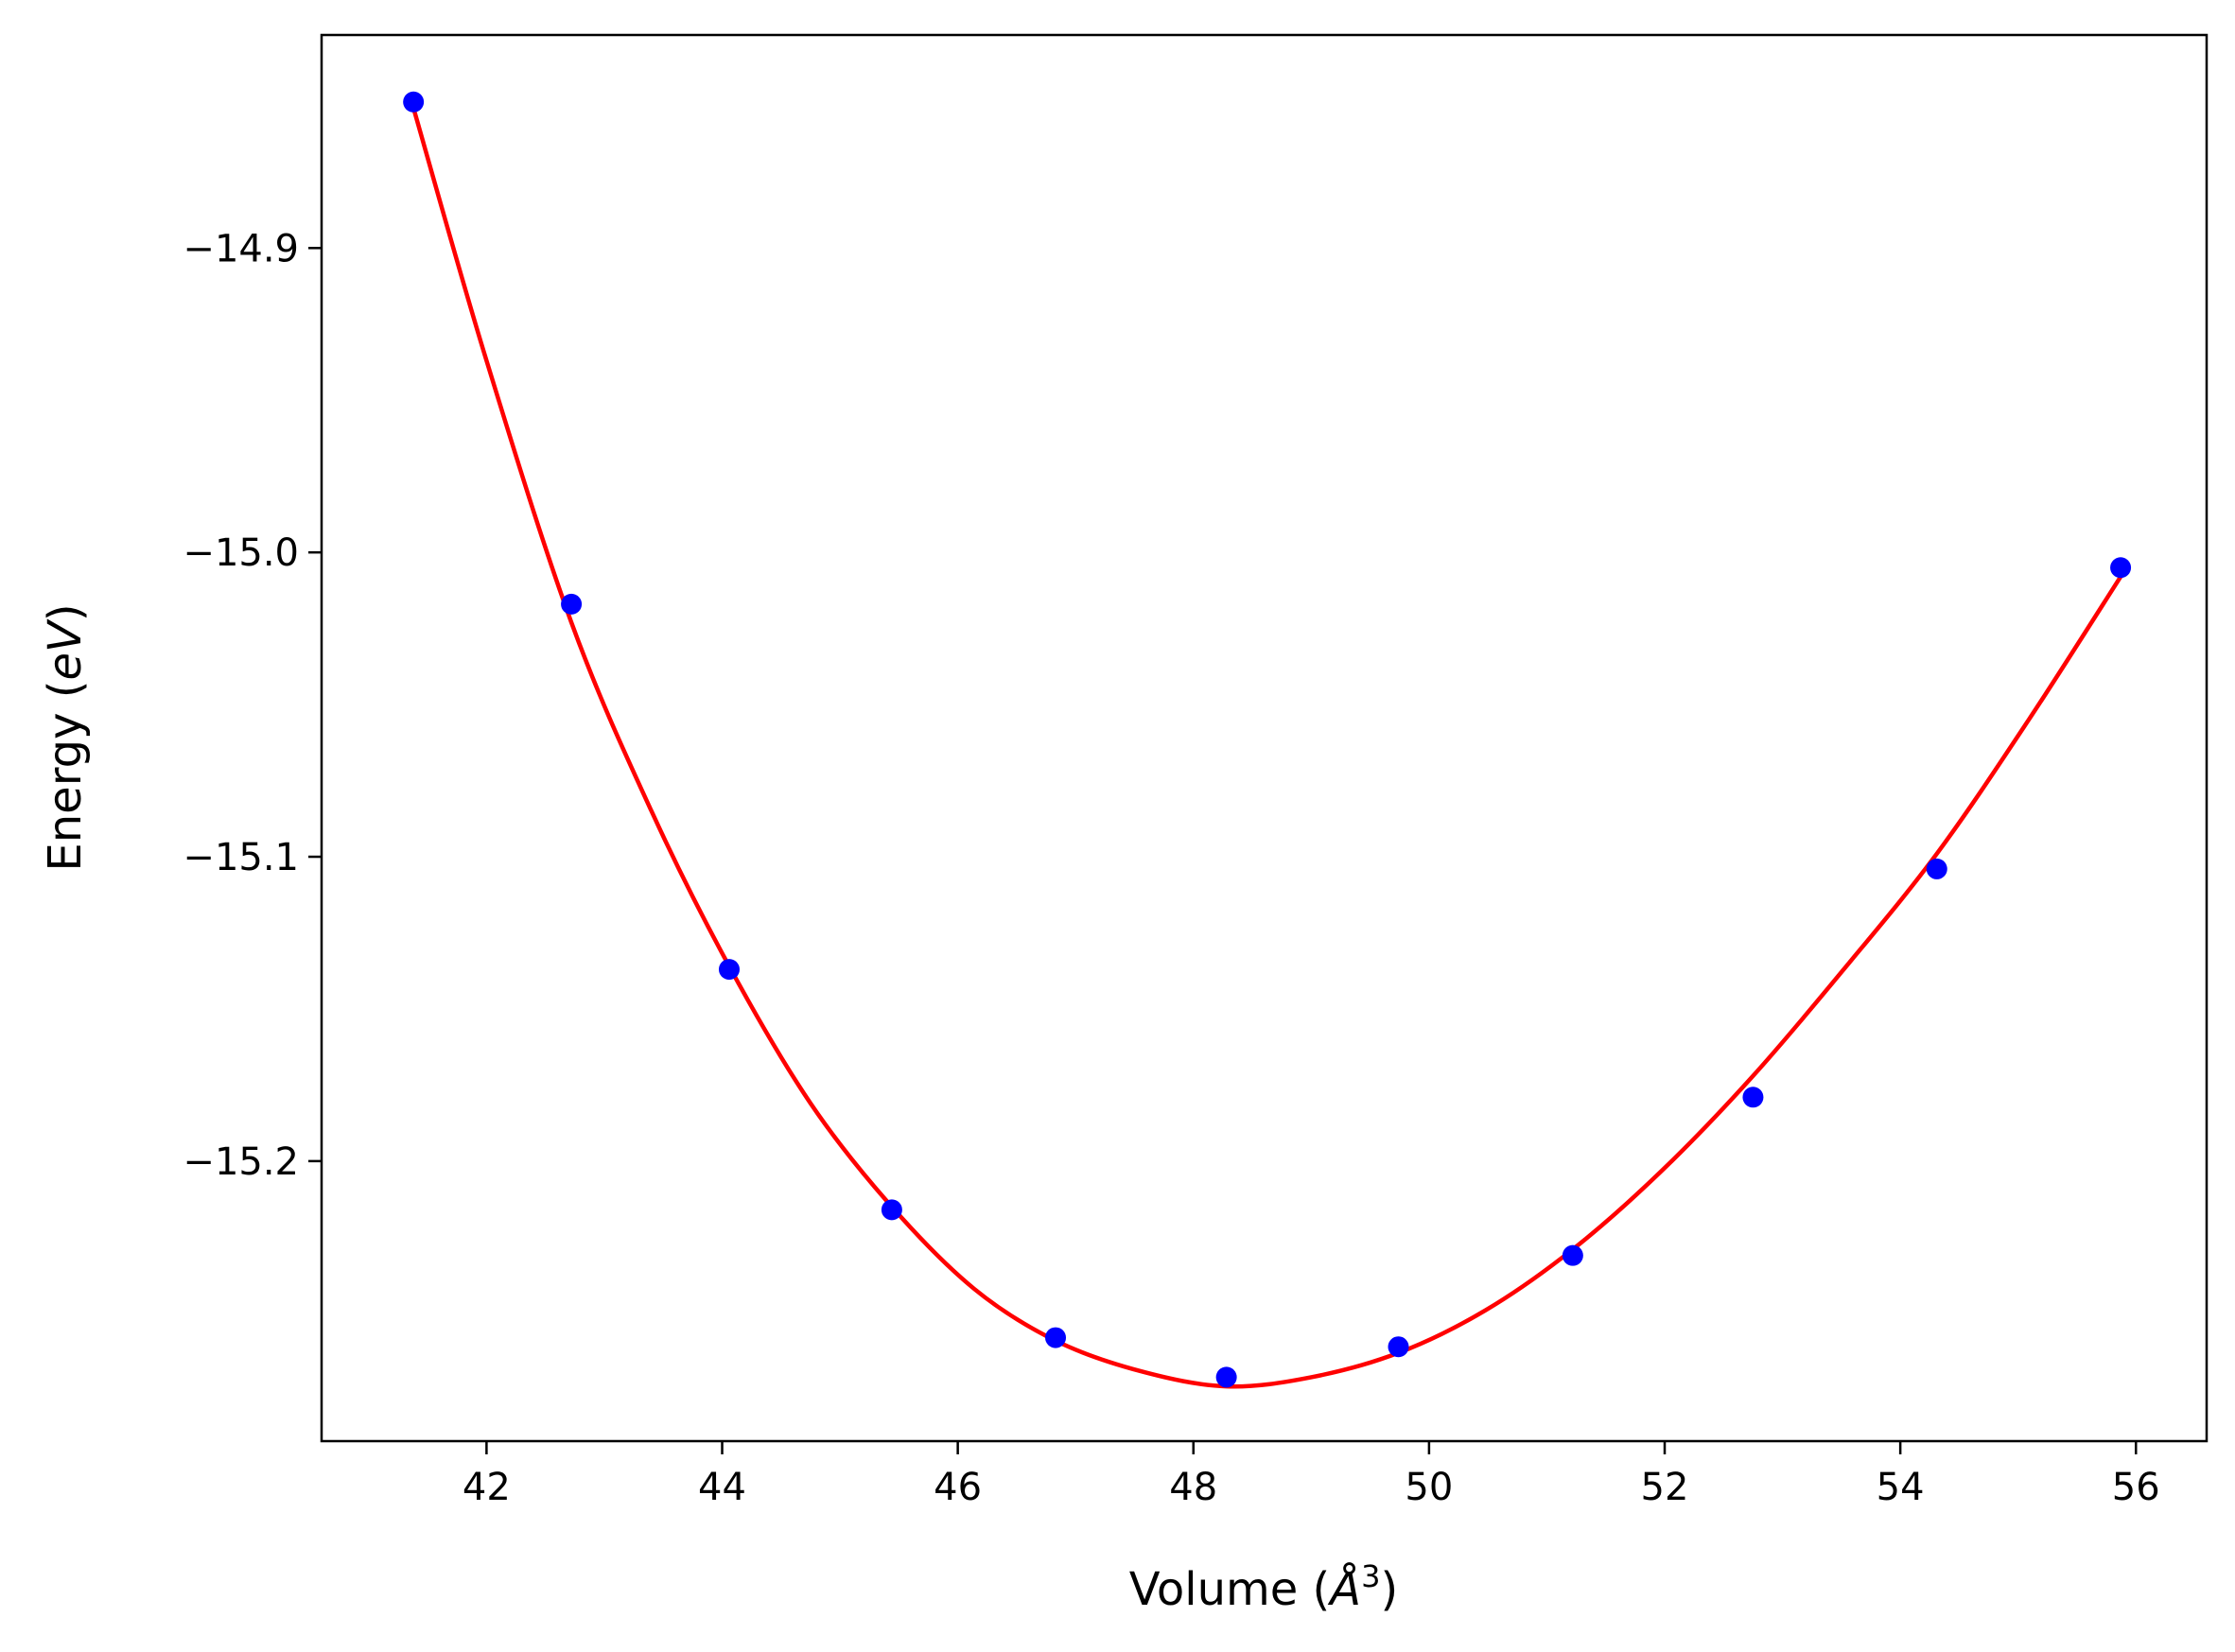  Describe the element at coordinates (241, 553) in the screenshot. I see `y-tick-label: −15.0` at that location.